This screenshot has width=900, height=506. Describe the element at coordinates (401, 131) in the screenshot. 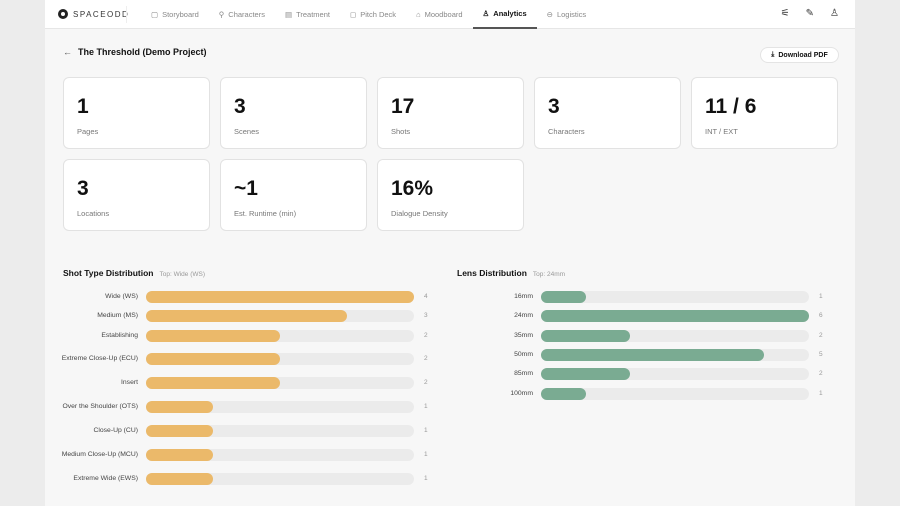

I see `stat-label: Shots` at that location.